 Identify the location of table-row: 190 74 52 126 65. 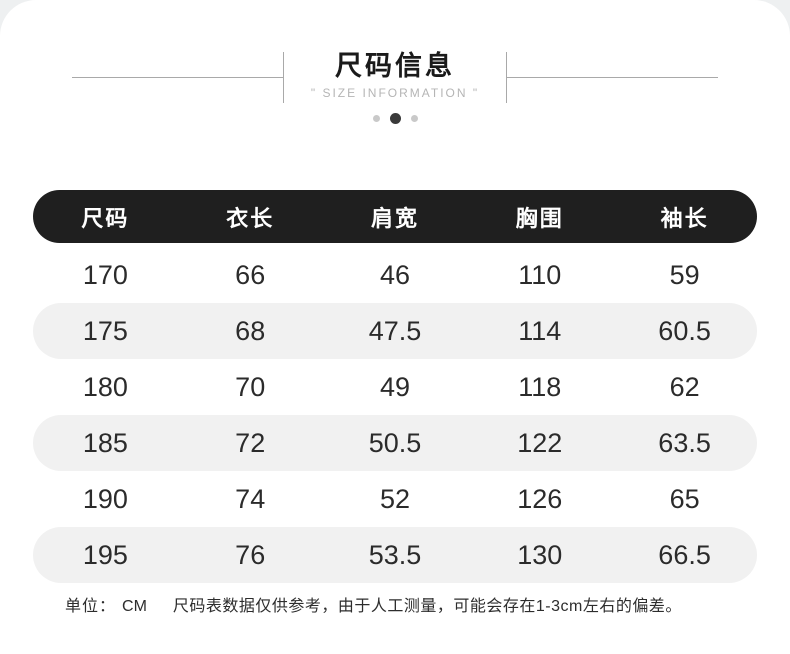
(395, 499).